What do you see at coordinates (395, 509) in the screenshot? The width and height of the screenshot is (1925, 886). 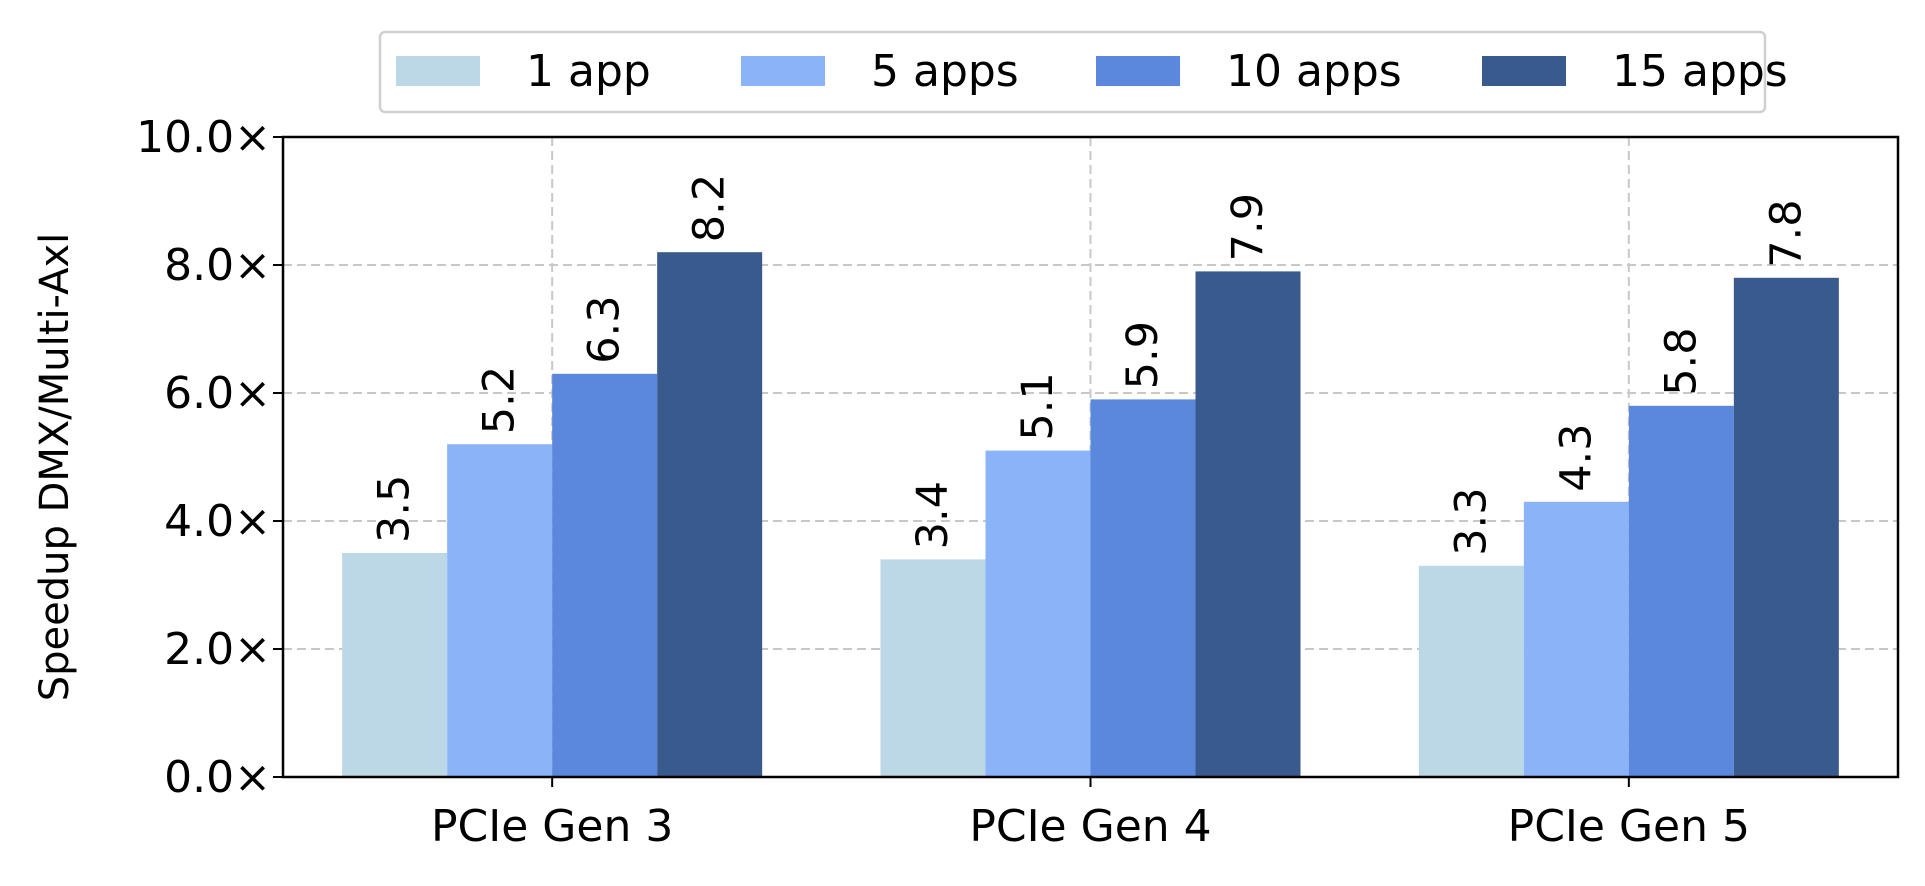 I see `data-label: 3.5` at bounding box center [395, 509].